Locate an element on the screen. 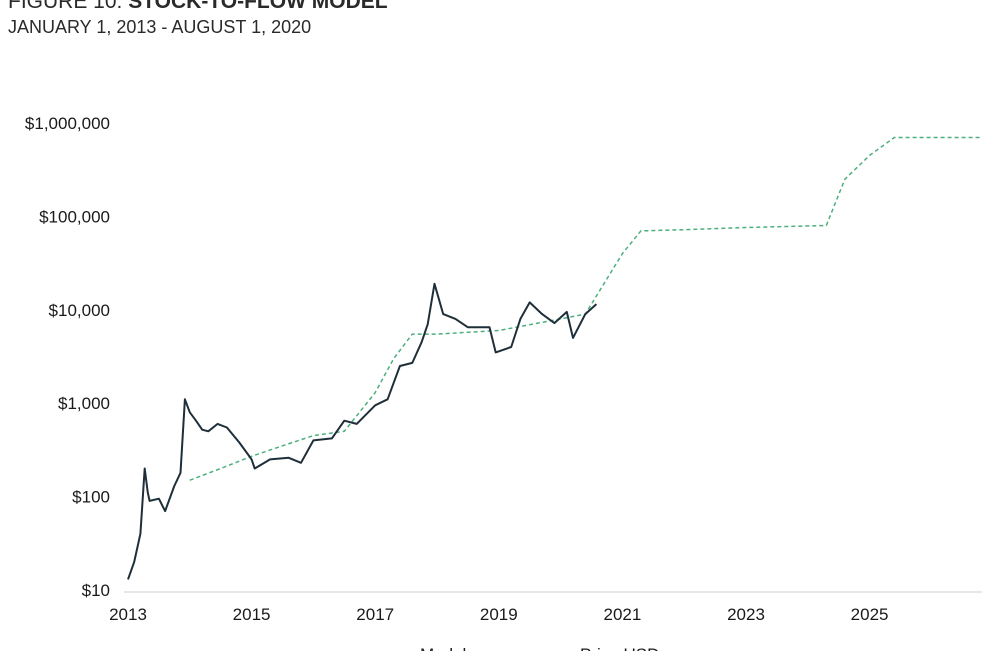 The width and height of the screenshot is (1007, 651). y-tick-label: $1,000,000 is located at coordinates (67, 123).